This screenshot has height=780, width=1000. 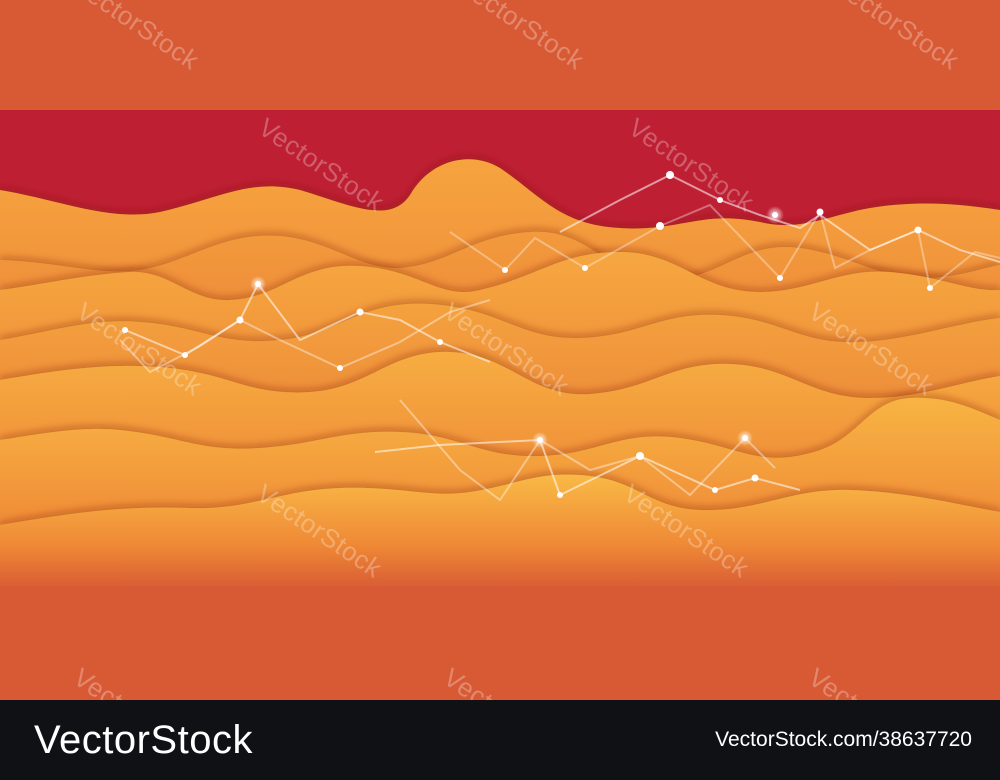 What do you see at coordinates (587, 467) in the screenshot?
I see `graph-line-bottom` at bounding box center [587, 467].